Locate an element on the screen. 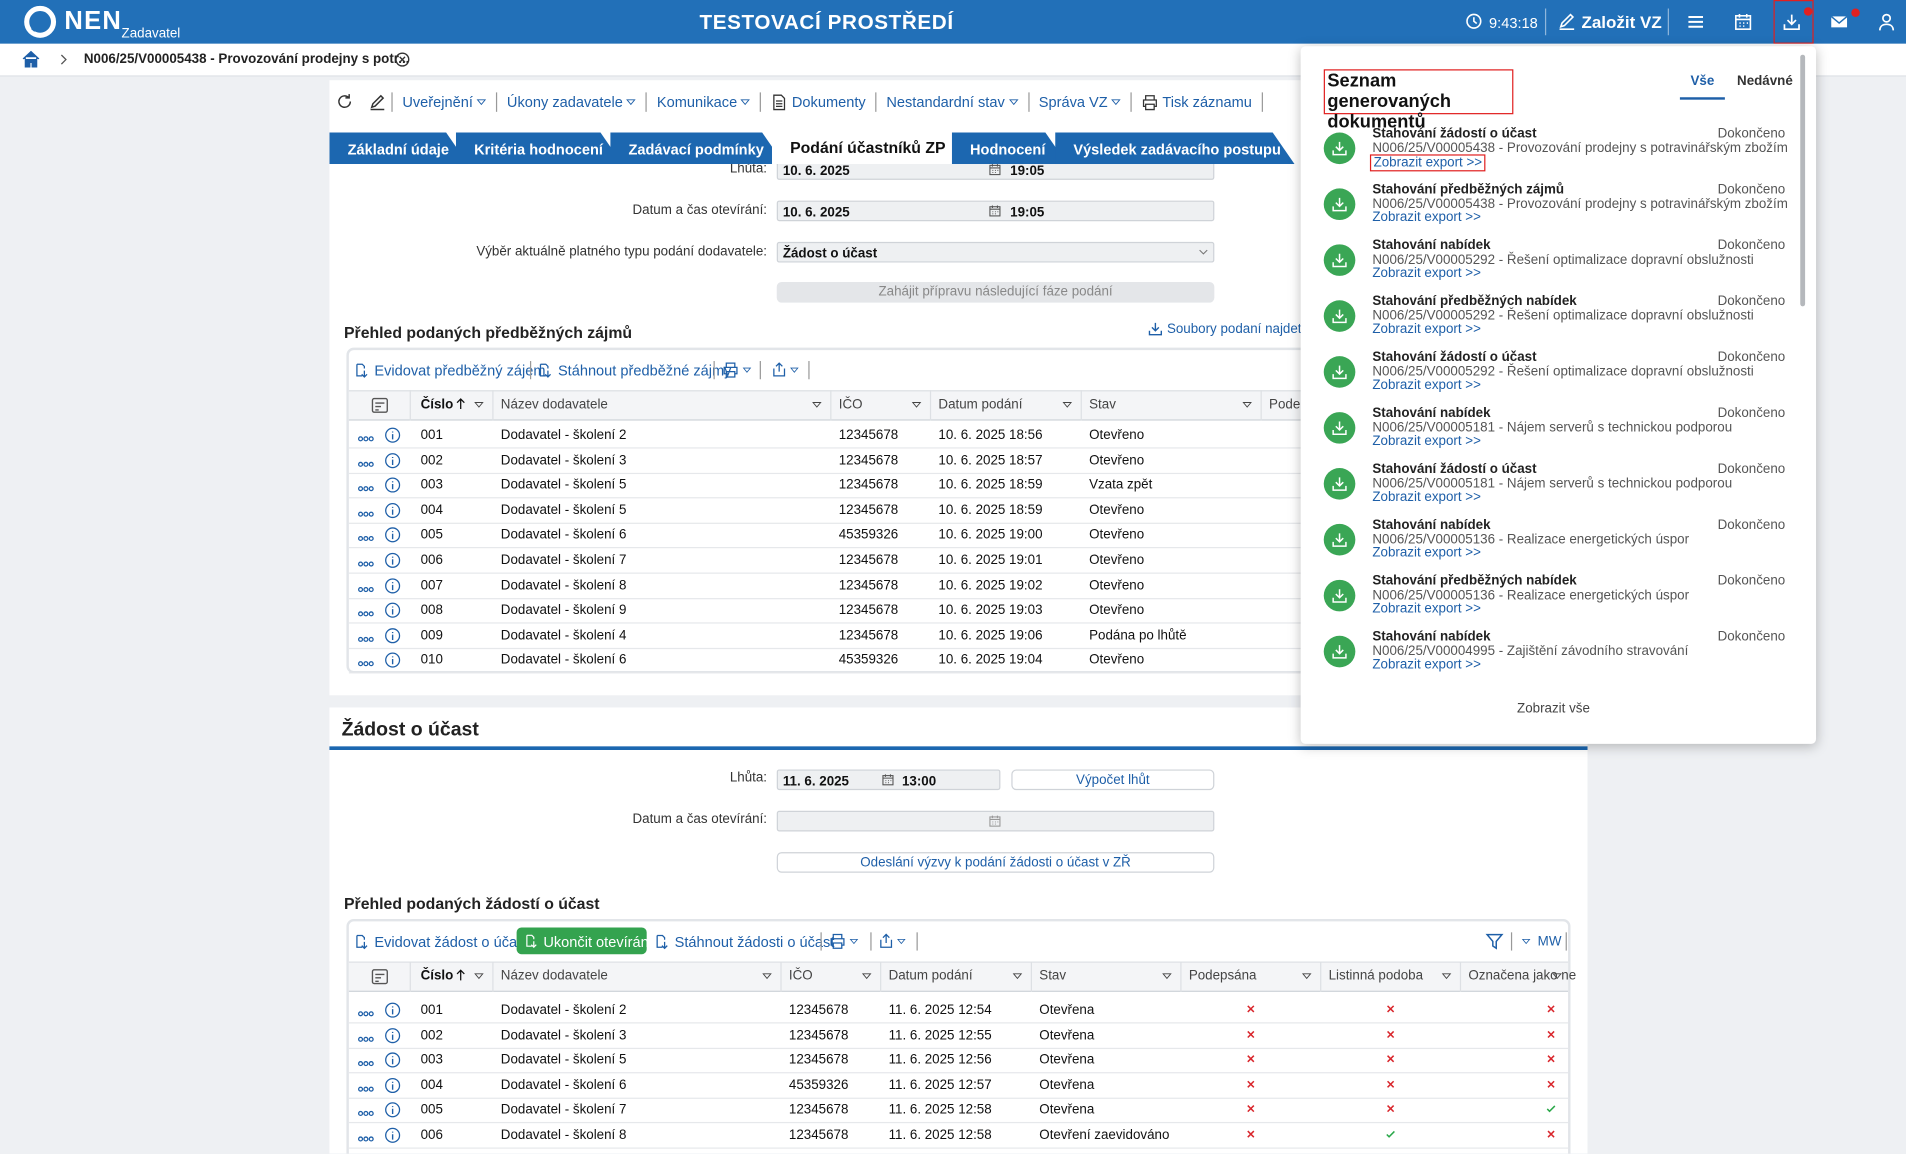  calc-button: Výpočet lhůt is located at coordinates (1113, 780).